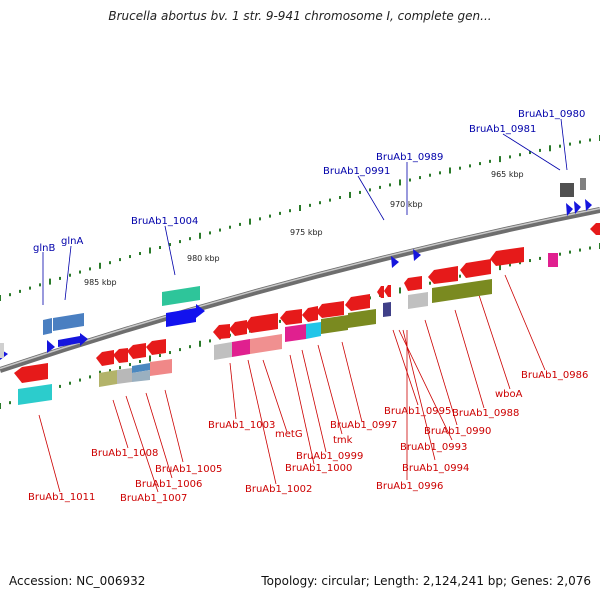 This screenshot has height=600, width=600. I want to click on gene-label-bruab1-0993: BruAb1_0993, so click(433, 447).